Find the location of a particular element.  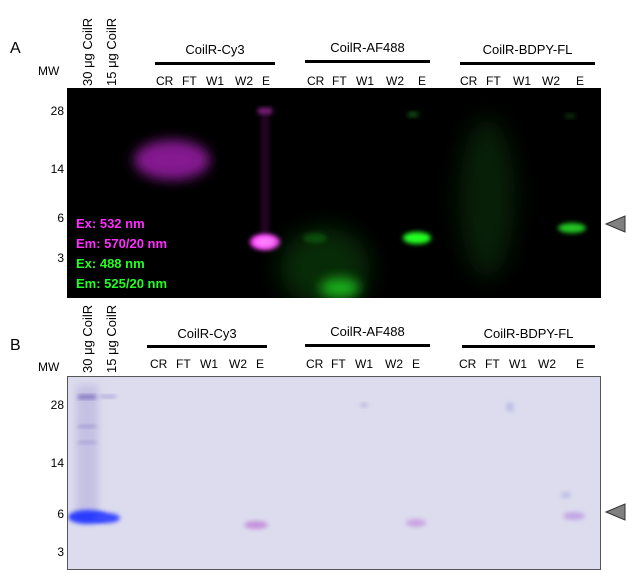

panel-a-lane-cy3-w2: W2 is located at coordinates (244, 81).